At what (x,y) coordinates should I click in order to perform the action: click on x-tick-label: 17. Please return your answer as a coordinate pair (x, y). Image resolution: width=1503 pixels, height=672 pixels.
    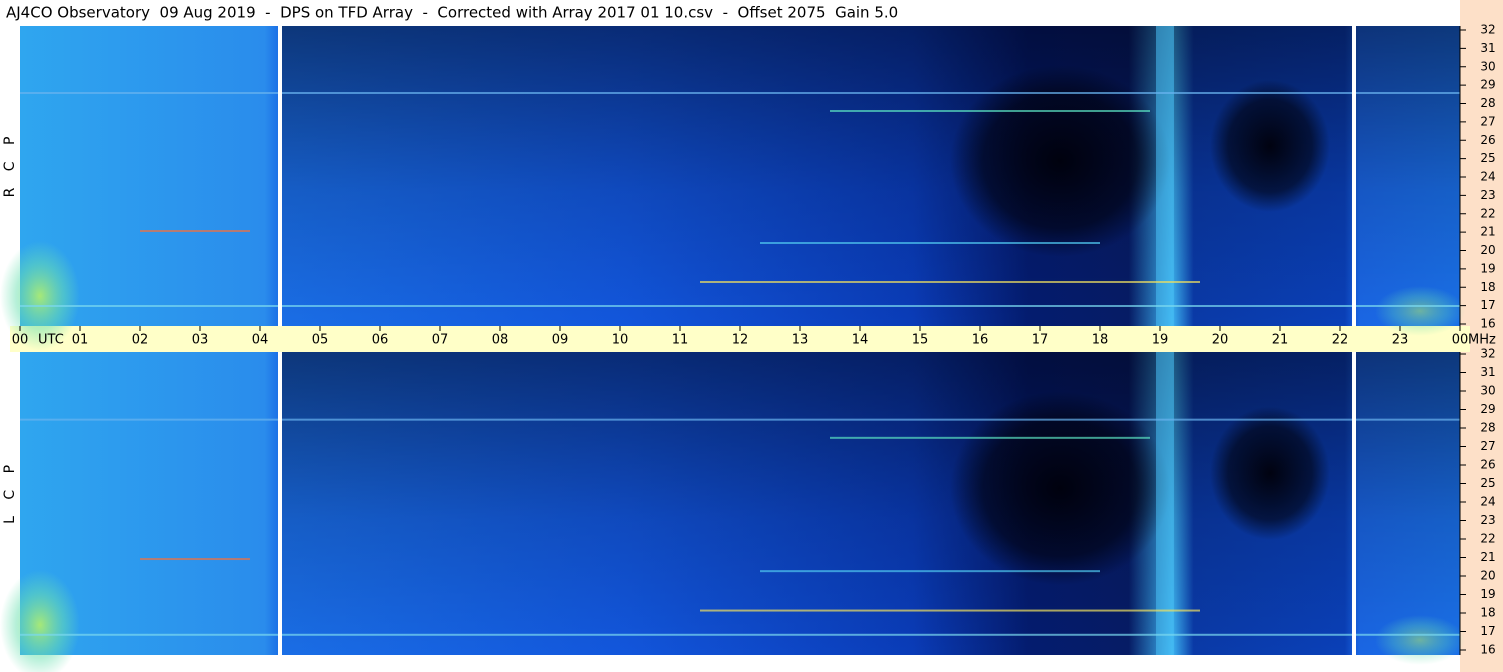
    Looking at the image, I should click on (1040, 340).